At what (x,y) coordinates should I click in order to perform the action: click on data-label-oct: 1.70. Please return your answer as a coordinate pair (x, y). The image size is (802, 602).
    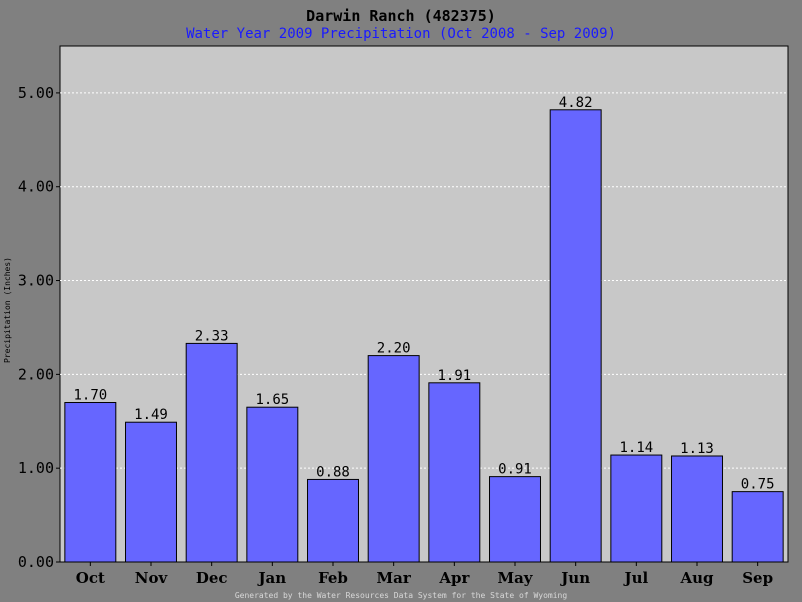
    Looking at the image, I should click on (90, 396).